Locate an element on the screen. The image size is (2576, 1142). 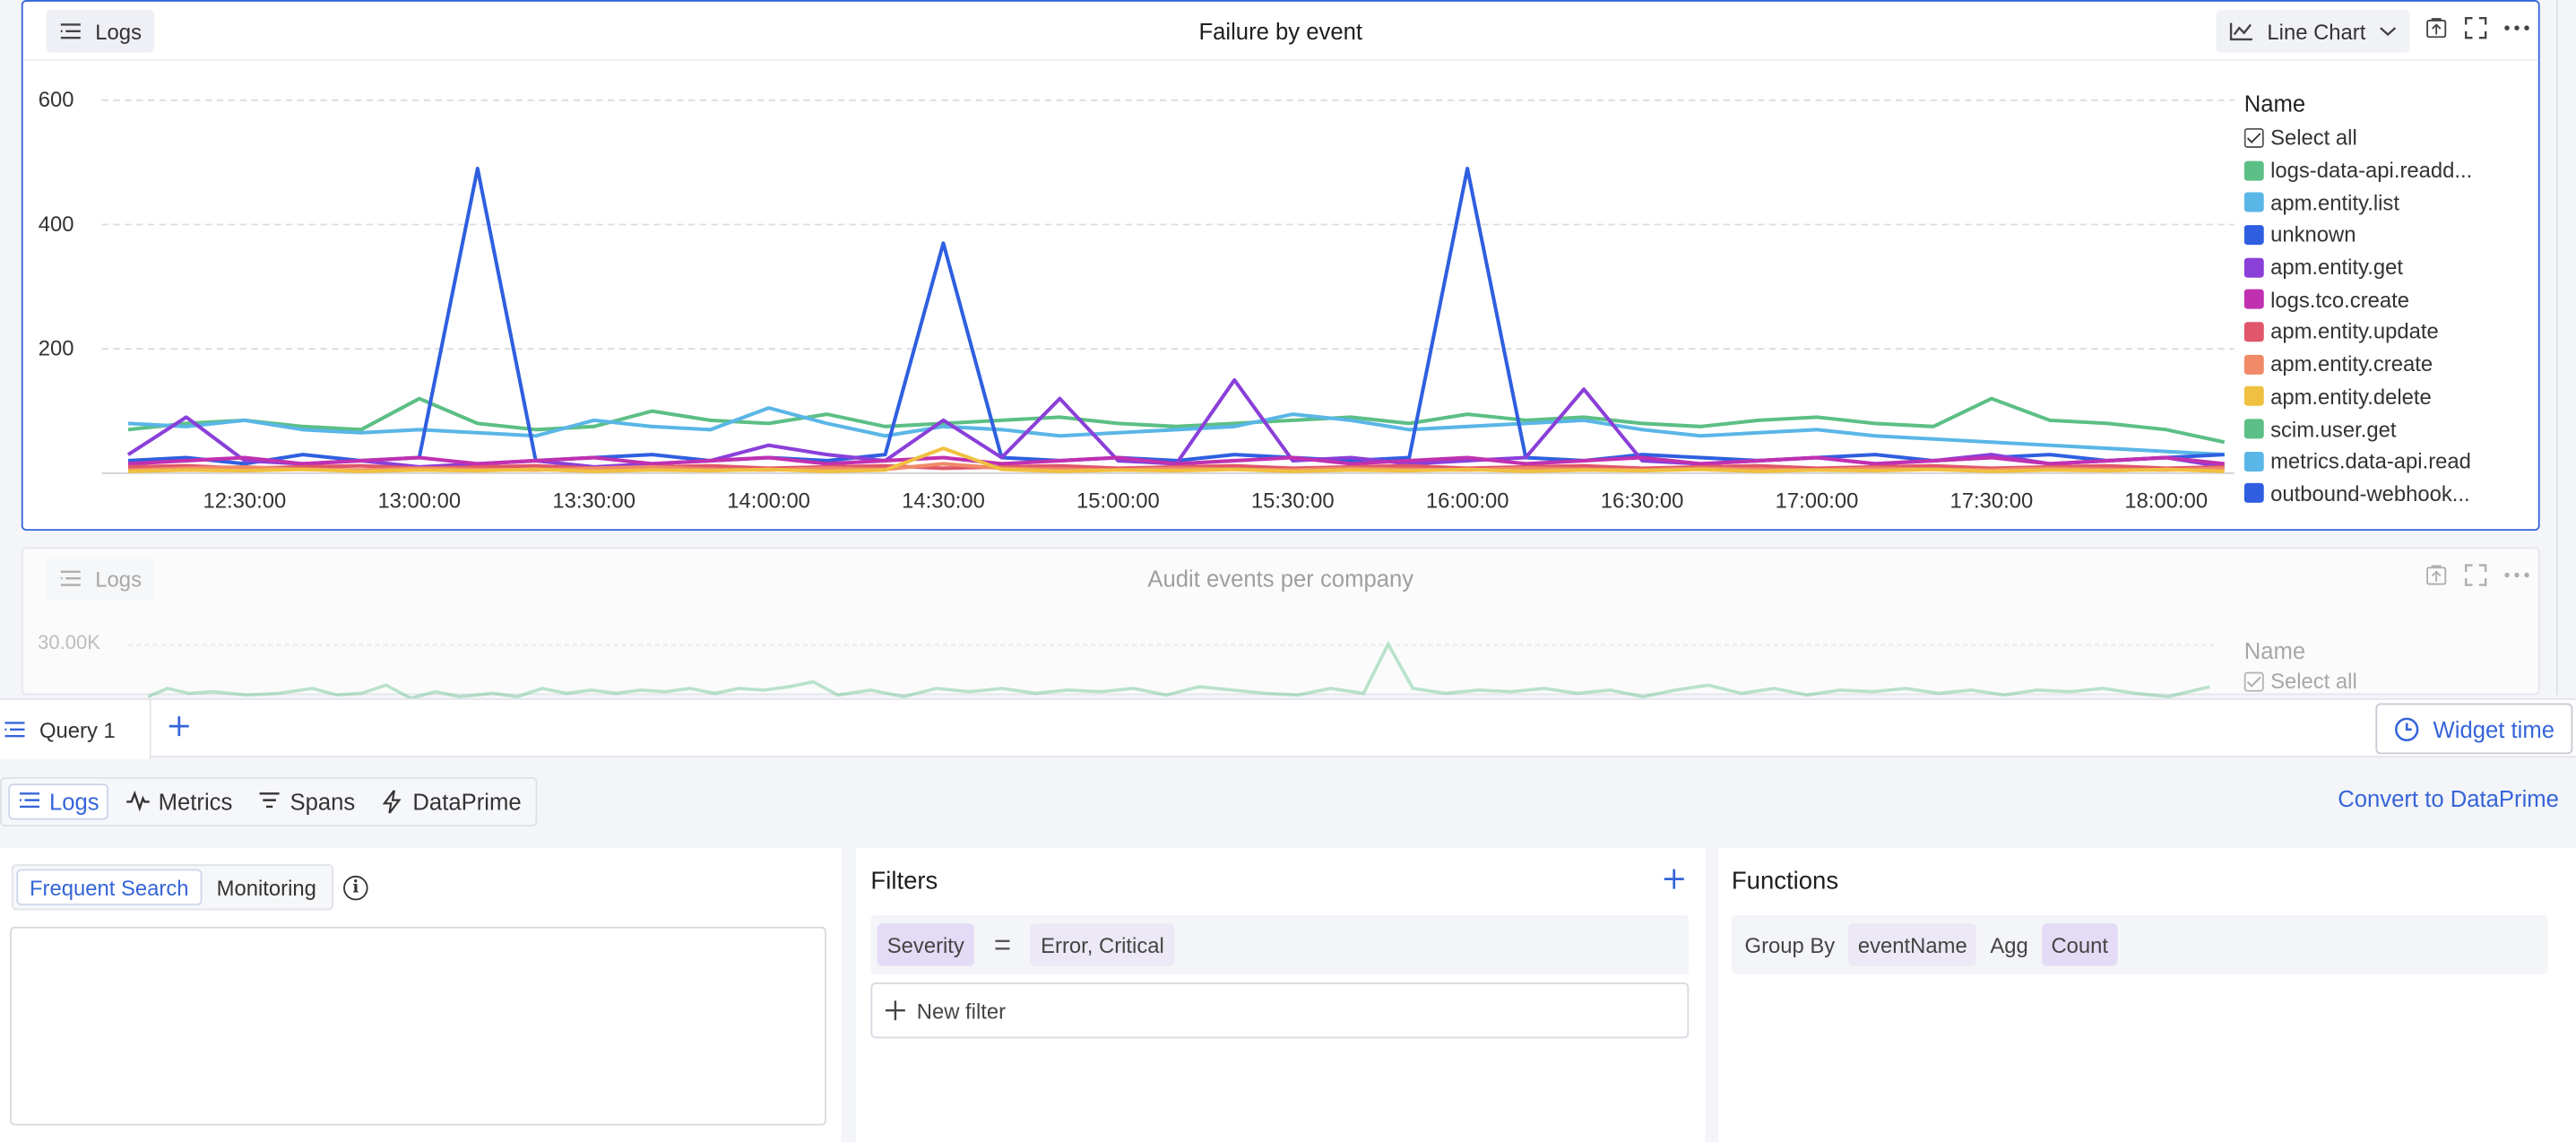
filter-value: Error, Critical is located at coordinates (1102, 944).